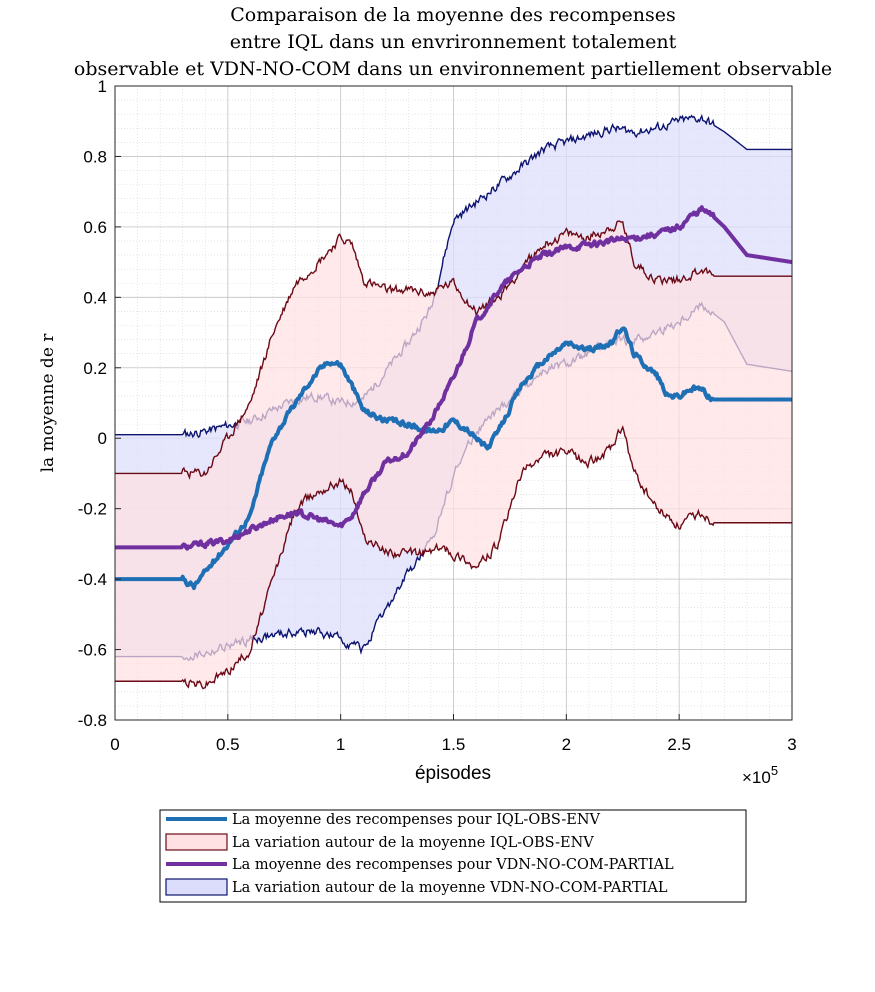  I want to click on y-tick-label: 1, so click(102, 86).